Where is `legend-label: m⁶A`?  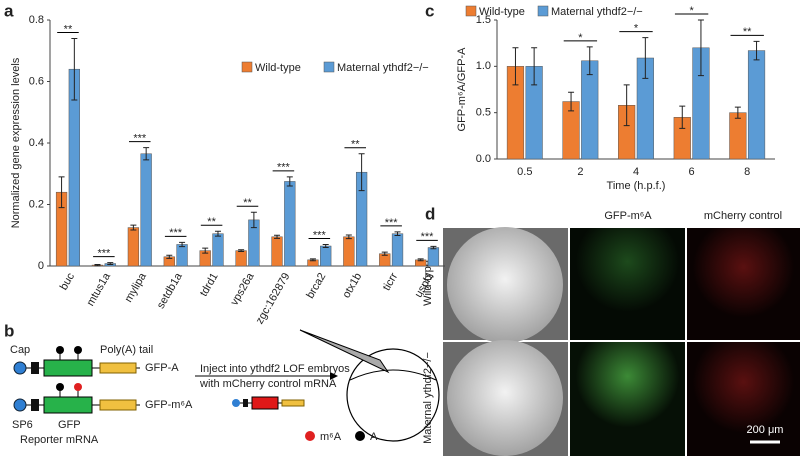
legend-label: m⁶A is located at coordinates (331, 437).